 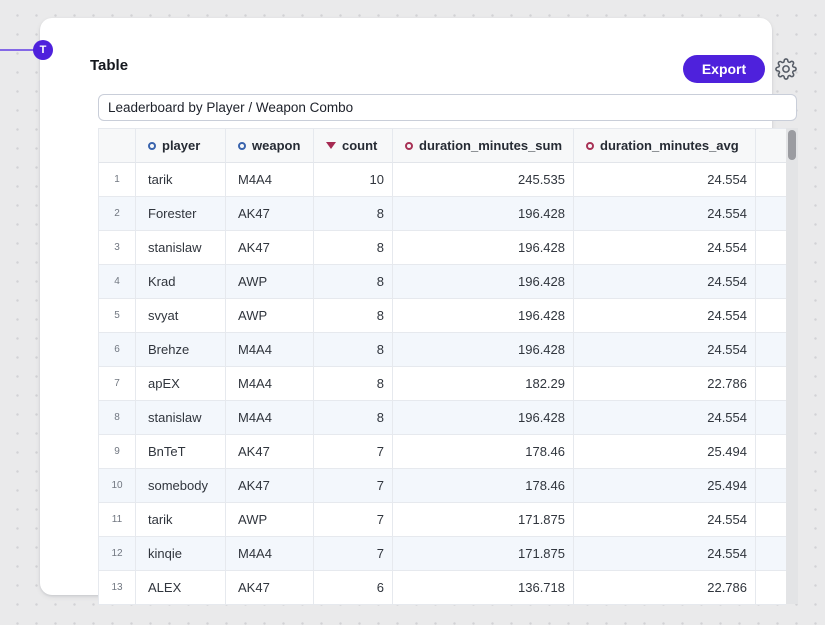 I want to click on settings-button, so click(x=786, y=69).